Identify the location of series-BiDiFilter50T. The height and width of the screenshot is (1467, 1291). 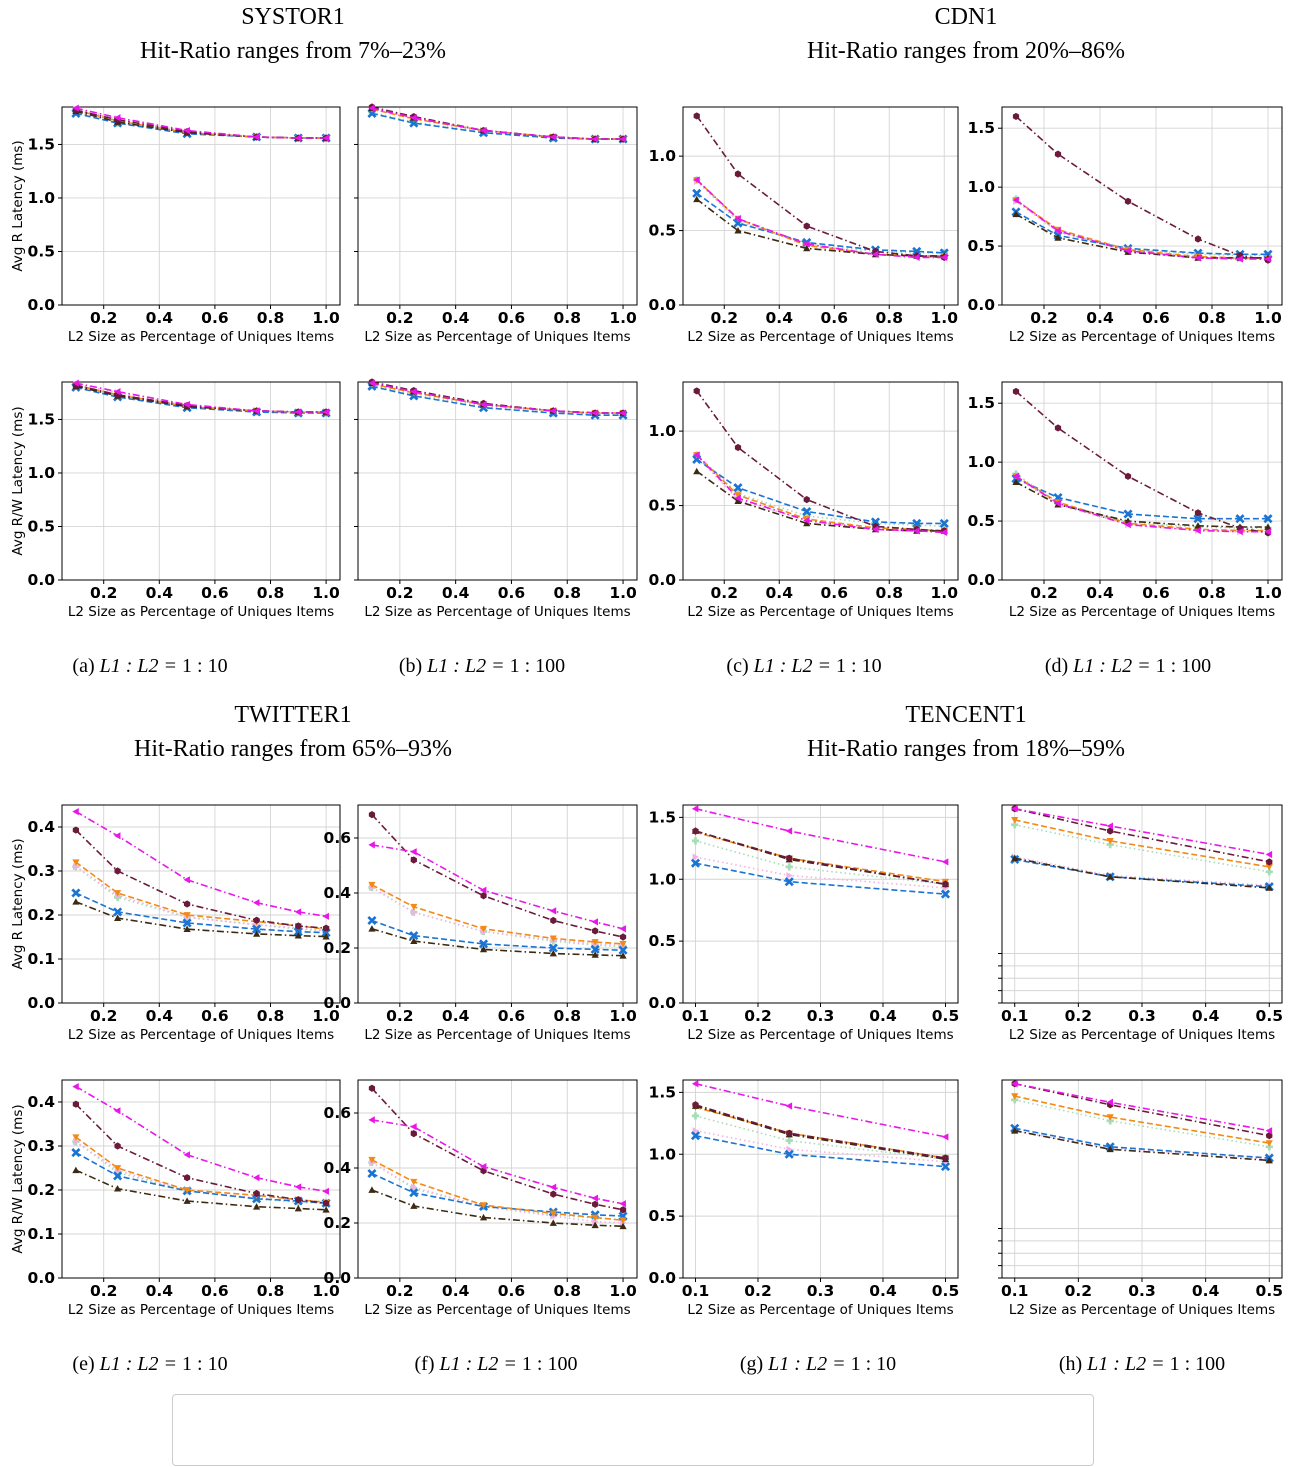
(201, 398).